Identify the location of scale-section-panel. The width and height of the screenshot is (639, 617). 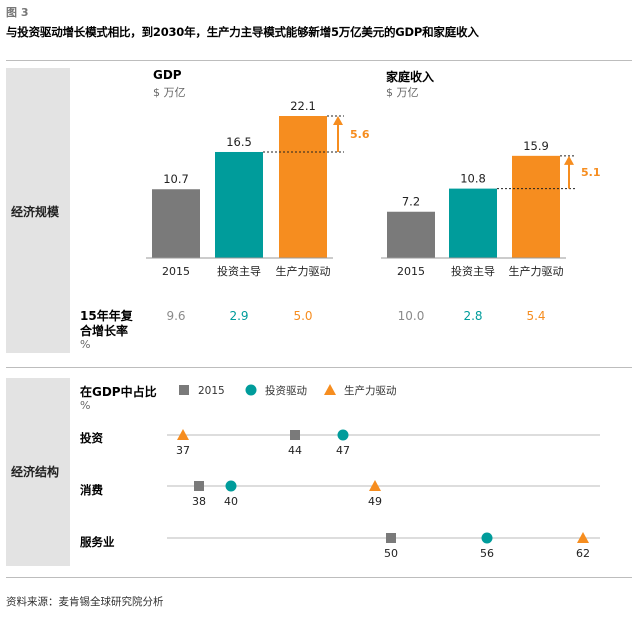
(38, 210).